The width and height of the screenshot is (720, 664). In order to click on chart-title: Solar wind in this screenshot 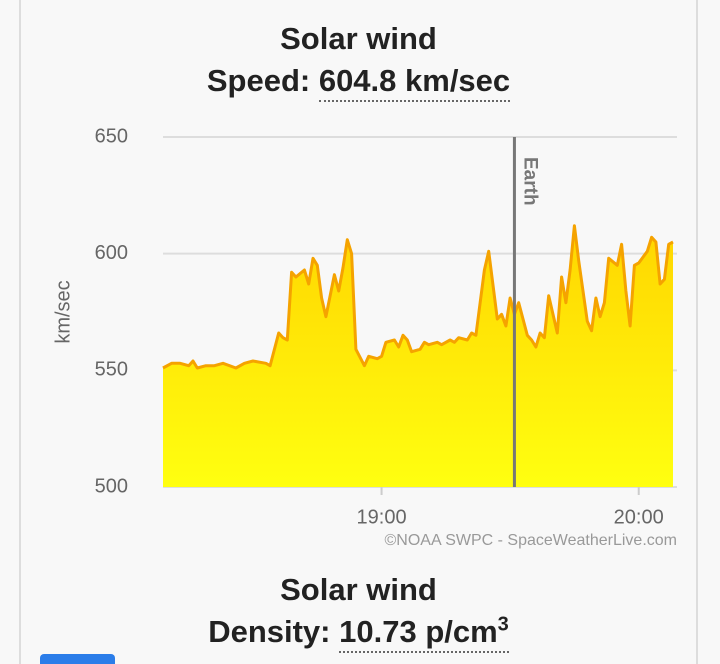, I will do `click(358, 38)`.